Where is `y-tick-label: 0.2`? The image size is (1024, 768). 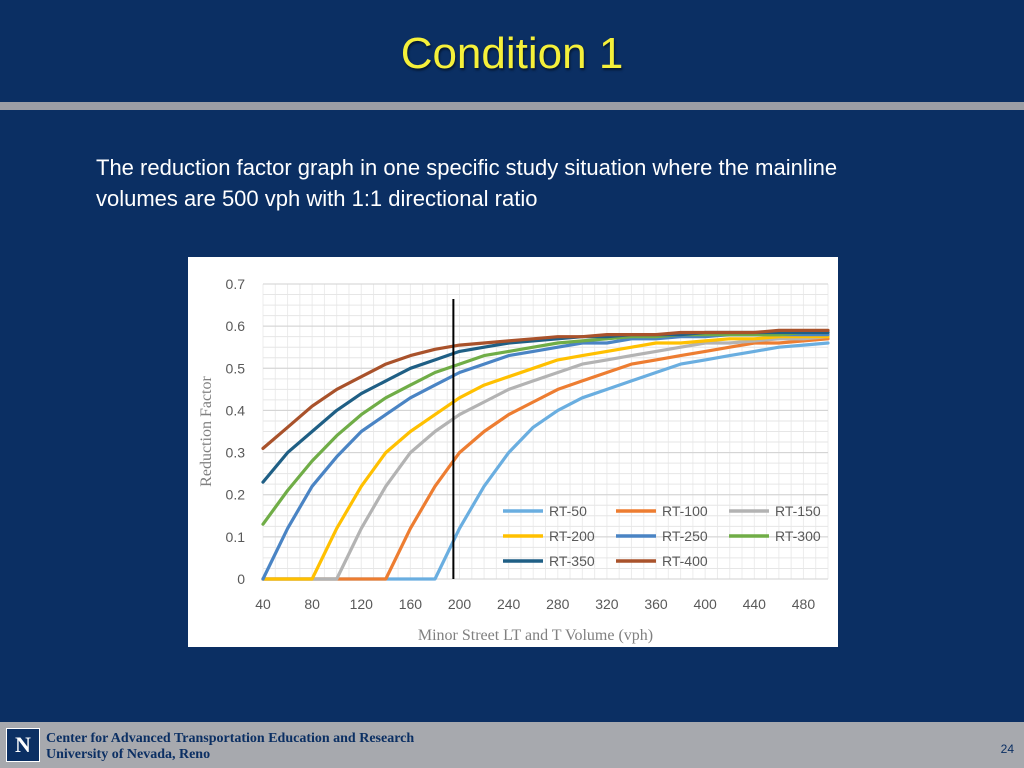
y-tick-label: 0.2 is located at coordinates (236, 495).